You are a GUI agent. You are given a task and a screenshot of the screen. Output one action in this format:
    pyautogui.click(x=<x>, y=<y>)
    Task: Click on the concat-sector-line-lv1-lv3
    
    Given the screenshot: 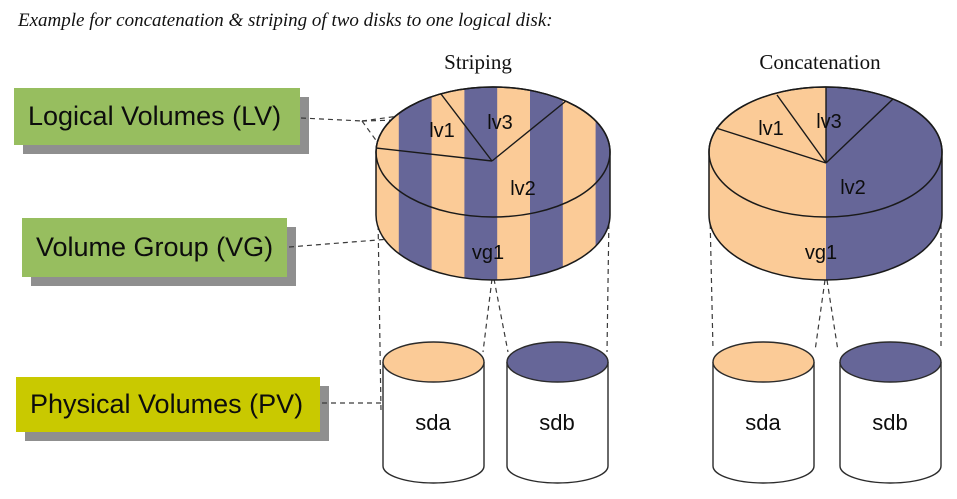 What is the action you would take?
    pyautogui.click(x=801, y=129)
    